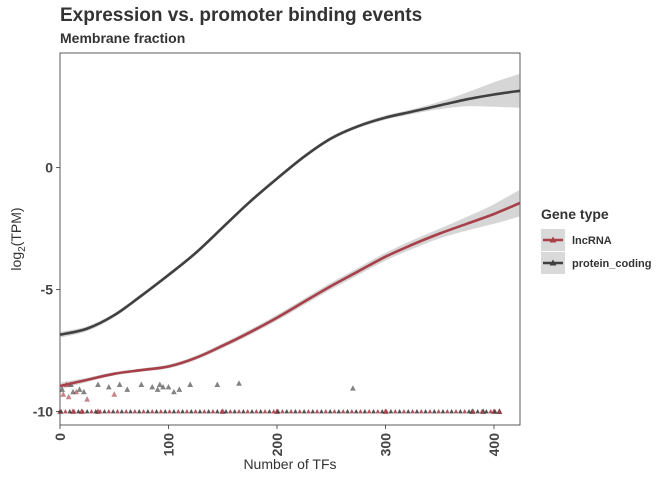  What do you see at coordinates (611, 264) in the screenshot?
I see `legend-label-protein-coding: protein_coding` at bounding box center [611, 264].